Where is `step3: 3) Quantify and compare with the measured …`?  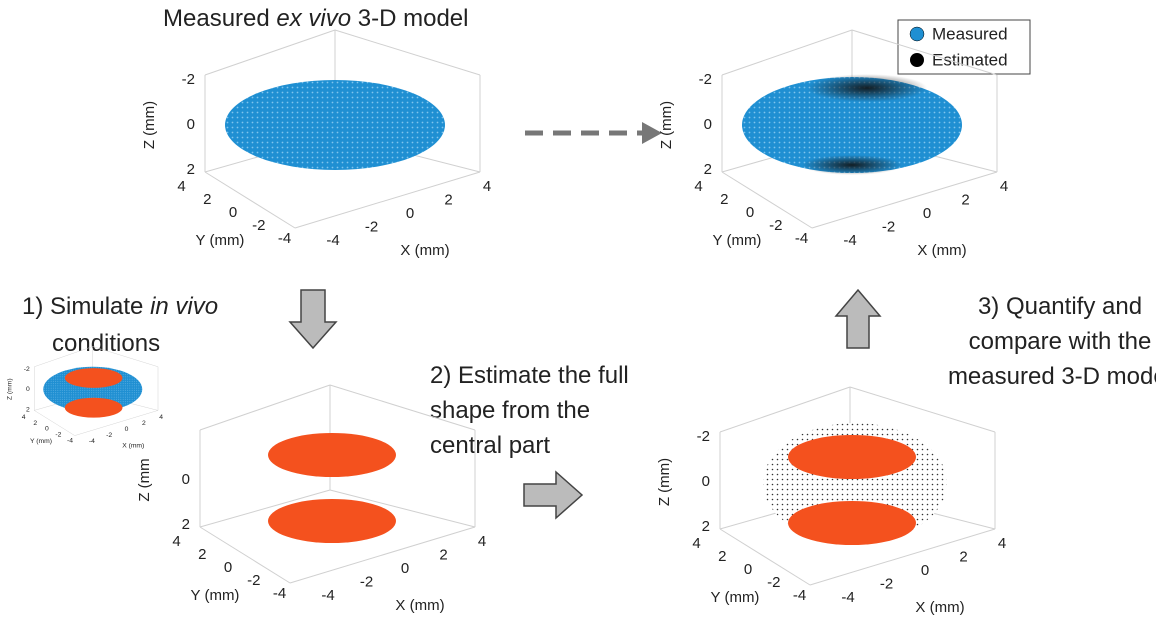
step3: 3) Quantify and compare with the measured … is located at coordinates (1052, 341).